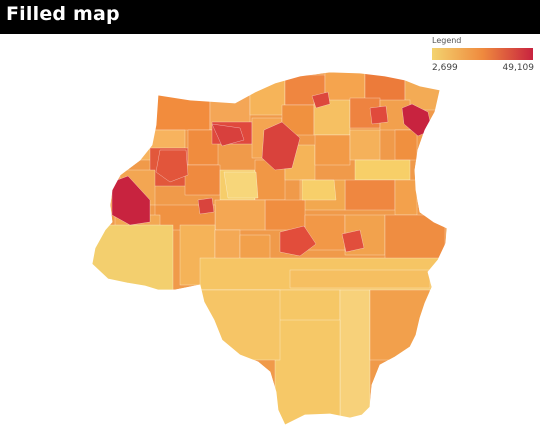 Image resolution: width=540 pixels, height=432 pixels. Describe the element at coordinates (270, 17) in the screenshot. I see `title-bar: Filled map` at that location.